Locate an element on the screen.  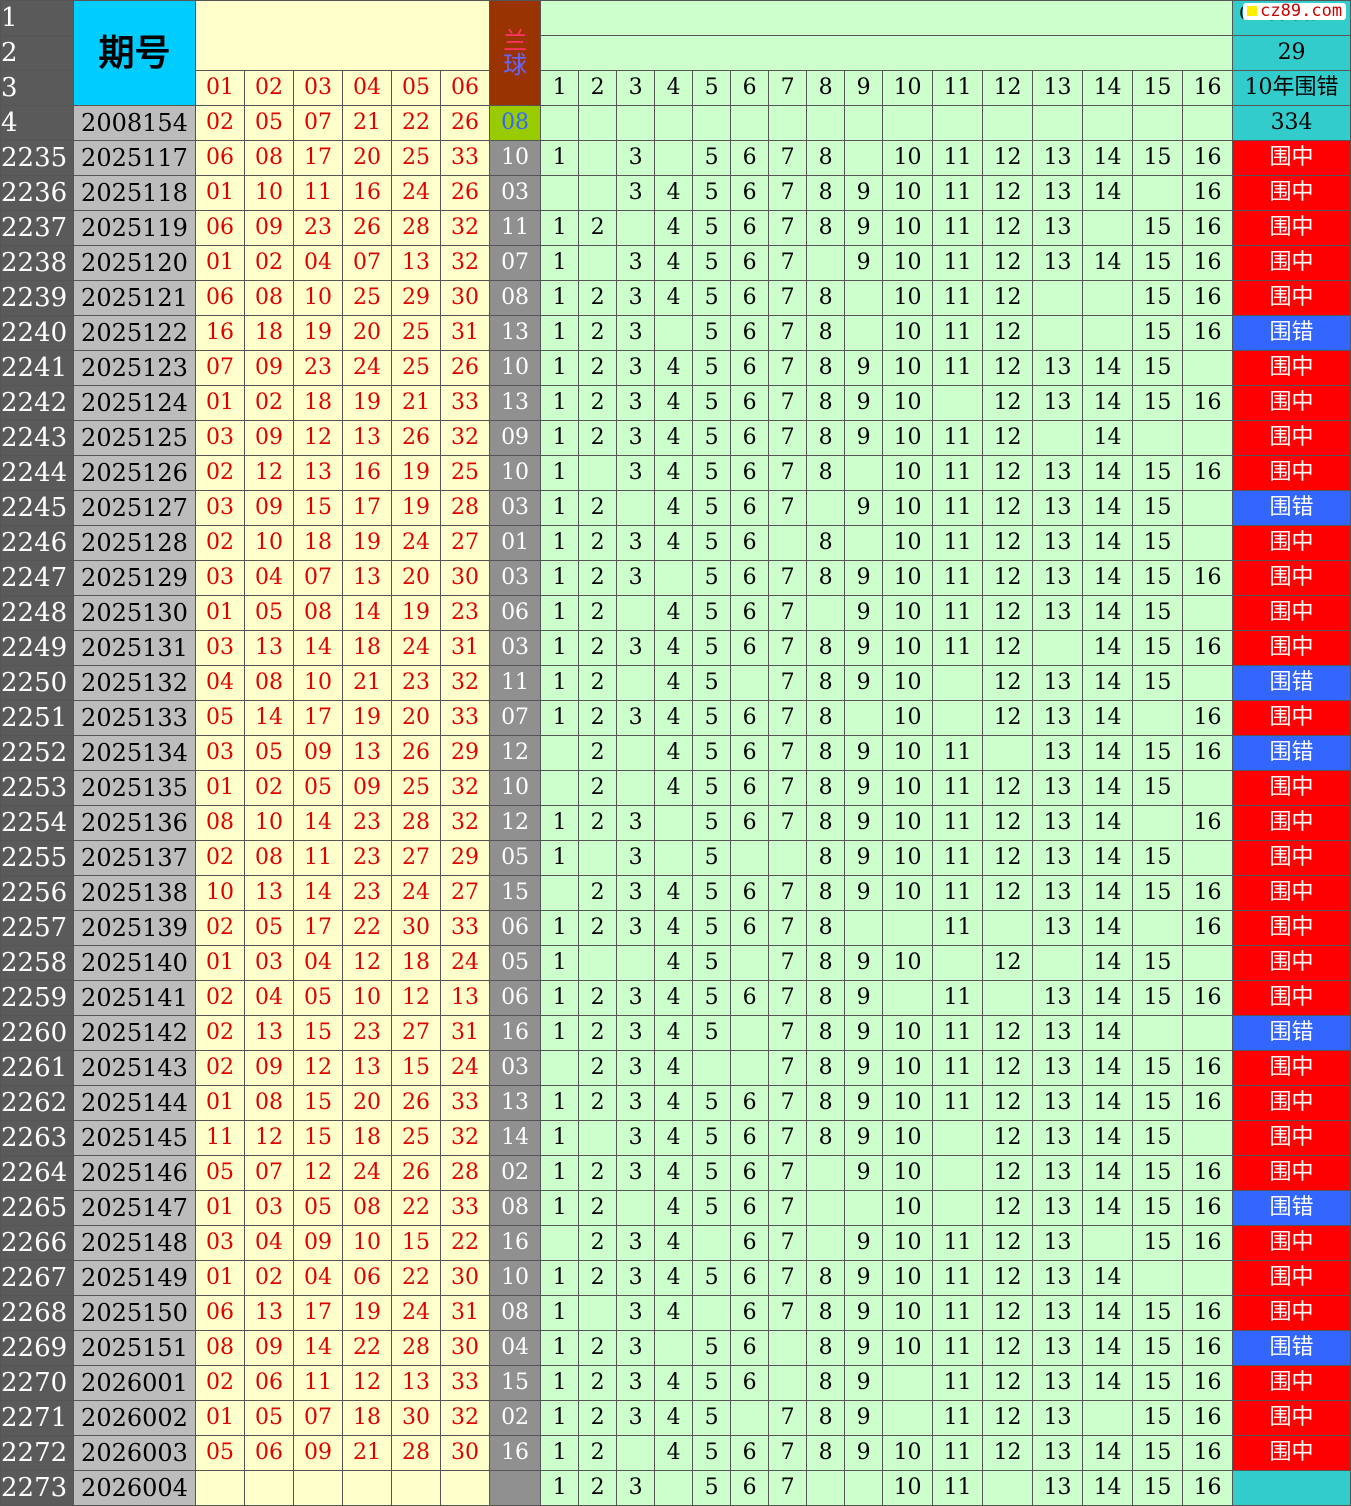
red-ball-cell: 03 is located at coordinates (220, 578).